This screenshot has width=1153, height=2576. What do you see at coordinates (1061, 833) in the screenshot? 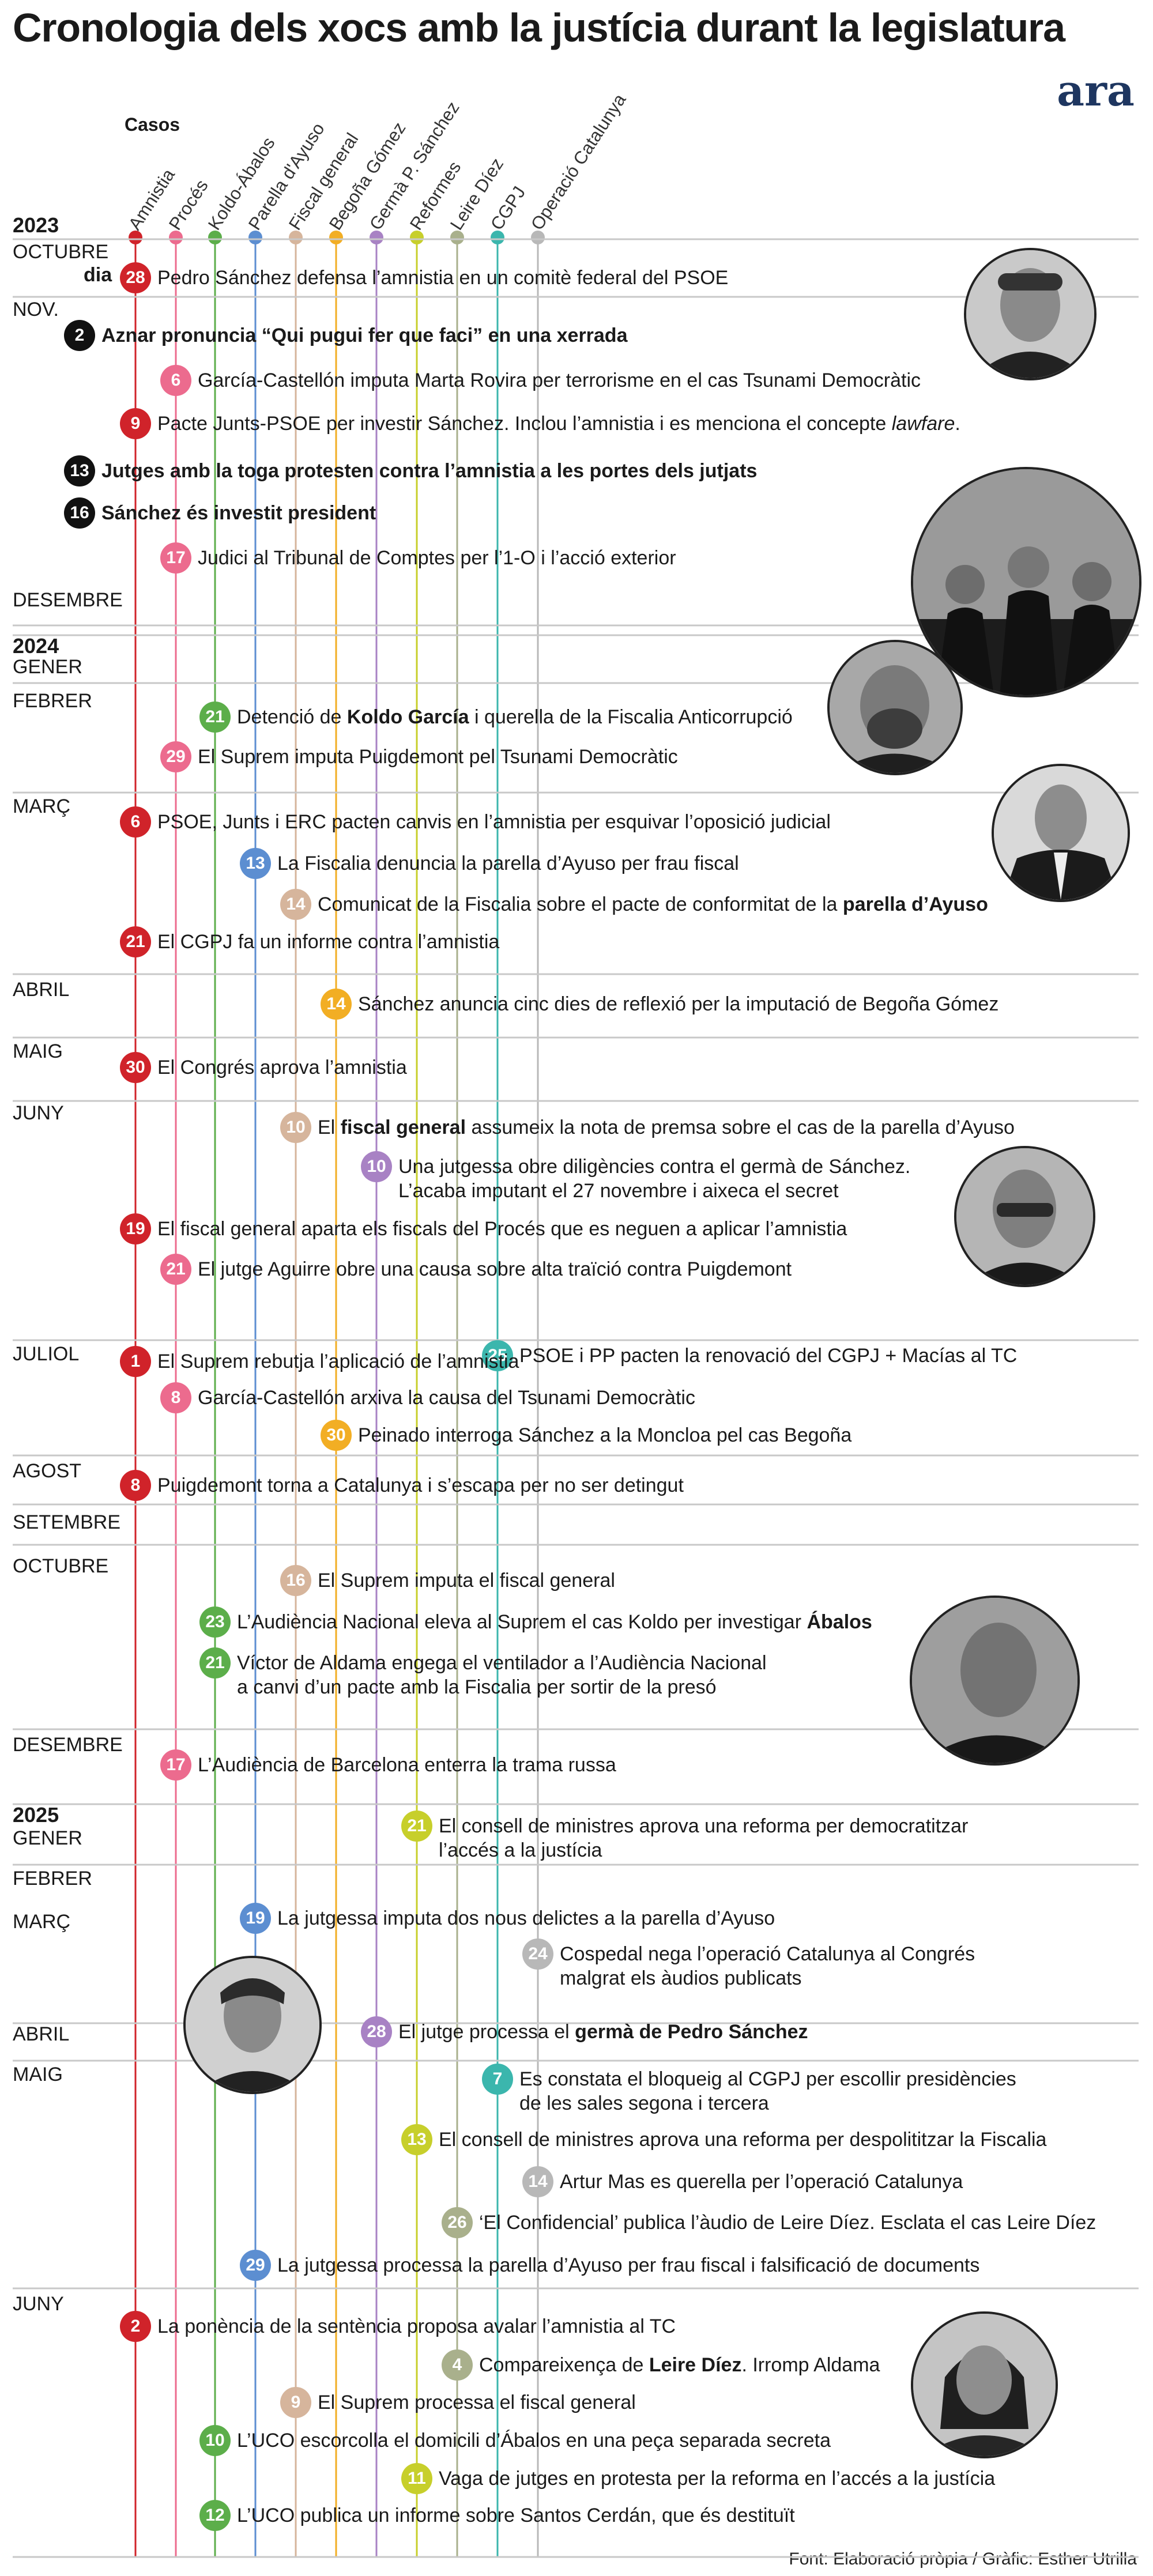
I see `portrait-photo-man-suit` at bounding box center [1061, 833].